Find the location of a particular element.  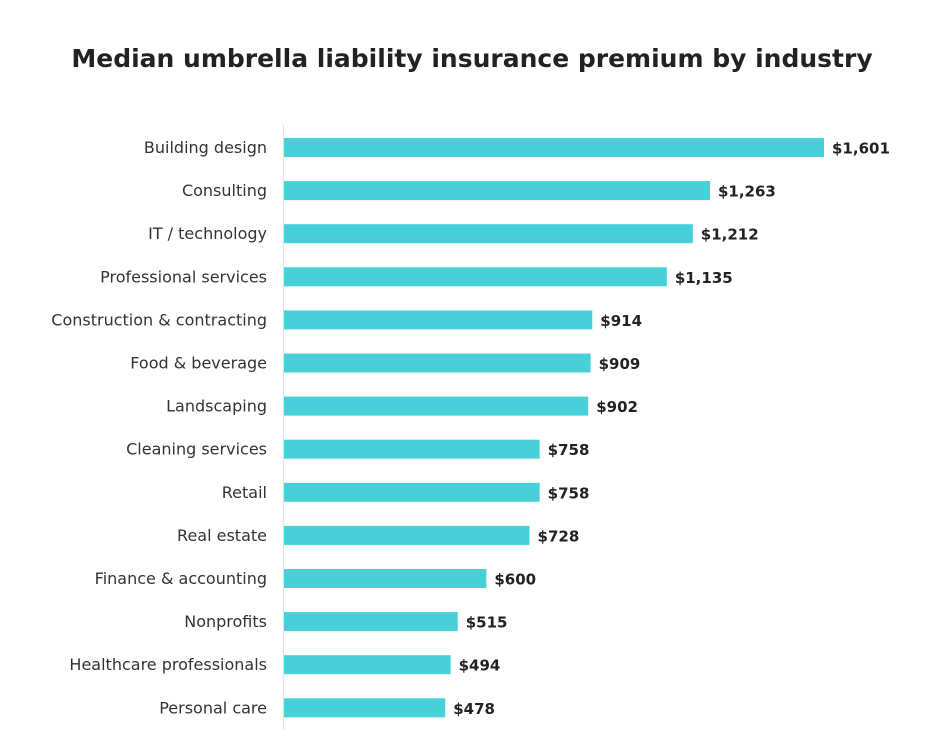

category-label: Food & beverage is located at coordinates (198, 363).